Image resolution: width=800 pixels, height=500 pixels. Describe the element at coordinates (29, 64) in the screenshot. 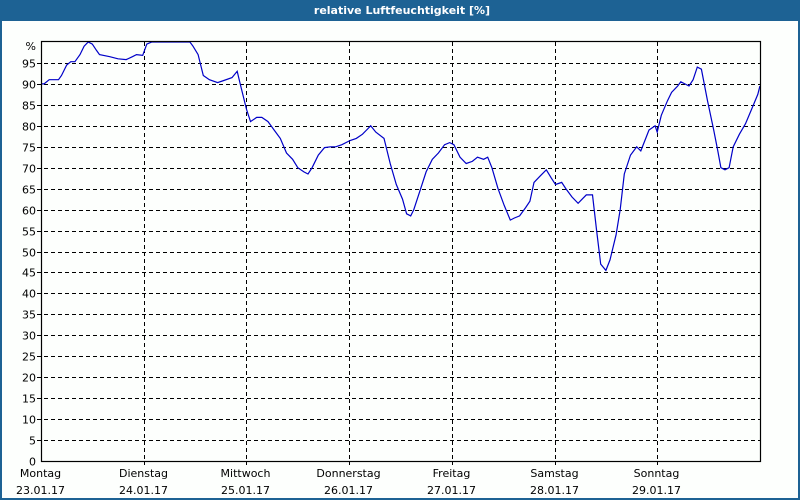

I see `y-tick-label: 95` at that location.